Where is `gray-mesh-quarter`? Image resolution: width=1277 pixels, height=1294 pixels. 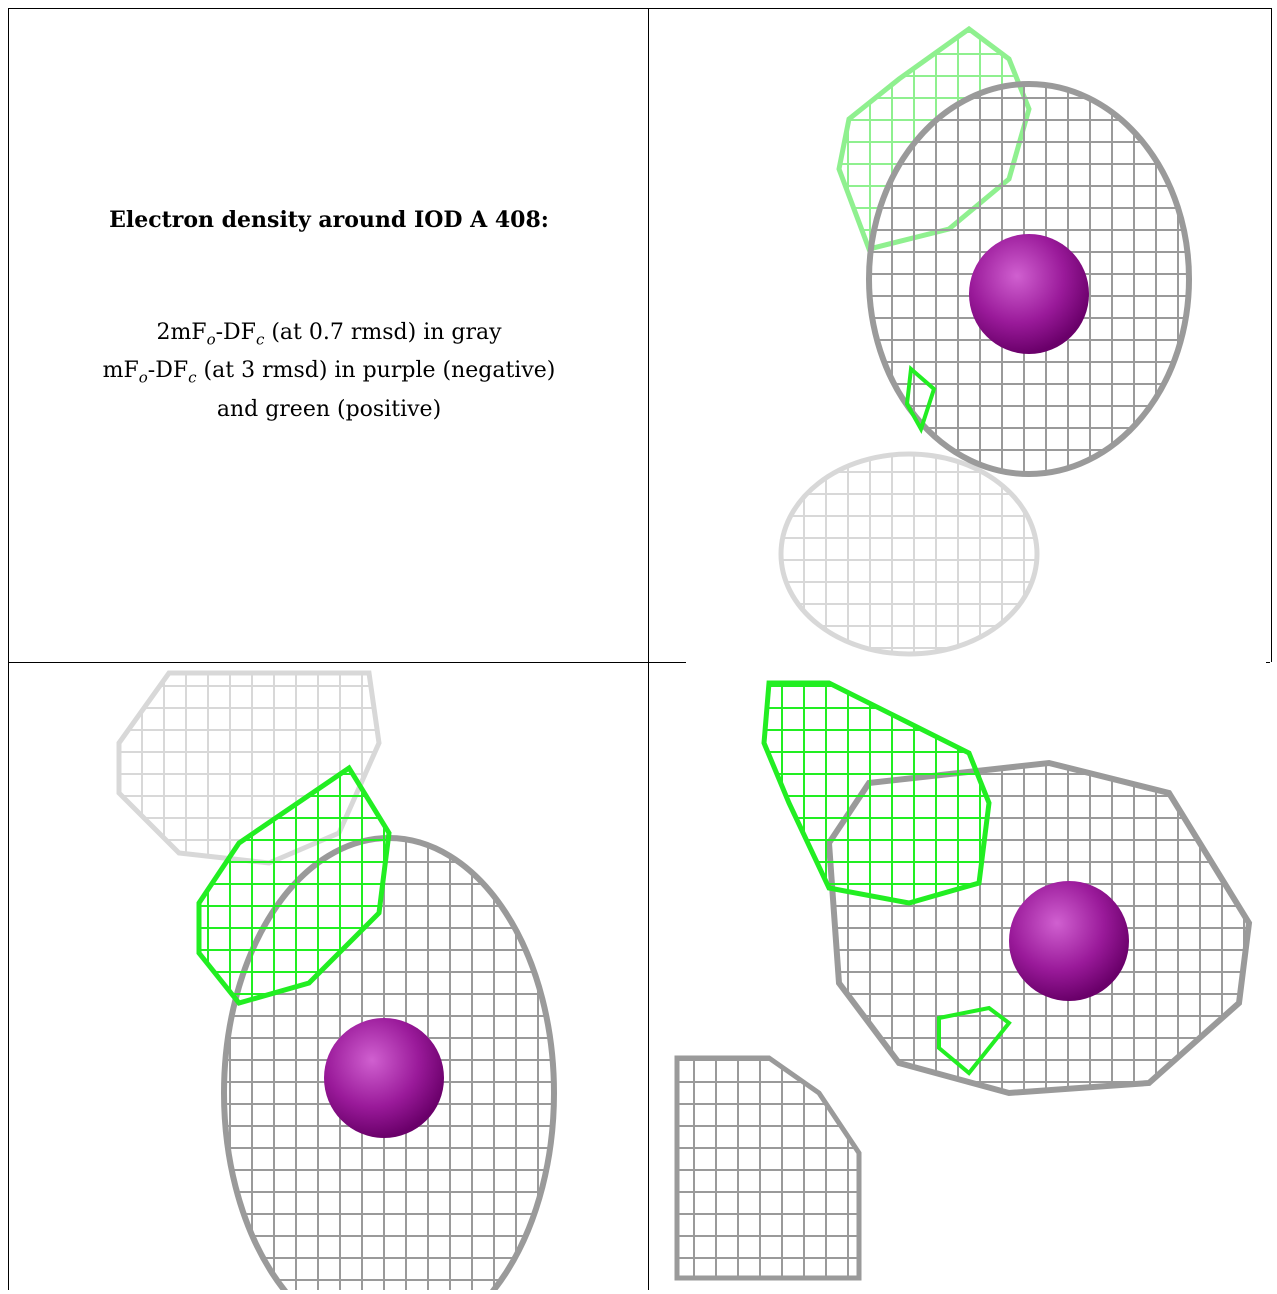
gray-mesh-quarter is located at coordinates (768, 1168).